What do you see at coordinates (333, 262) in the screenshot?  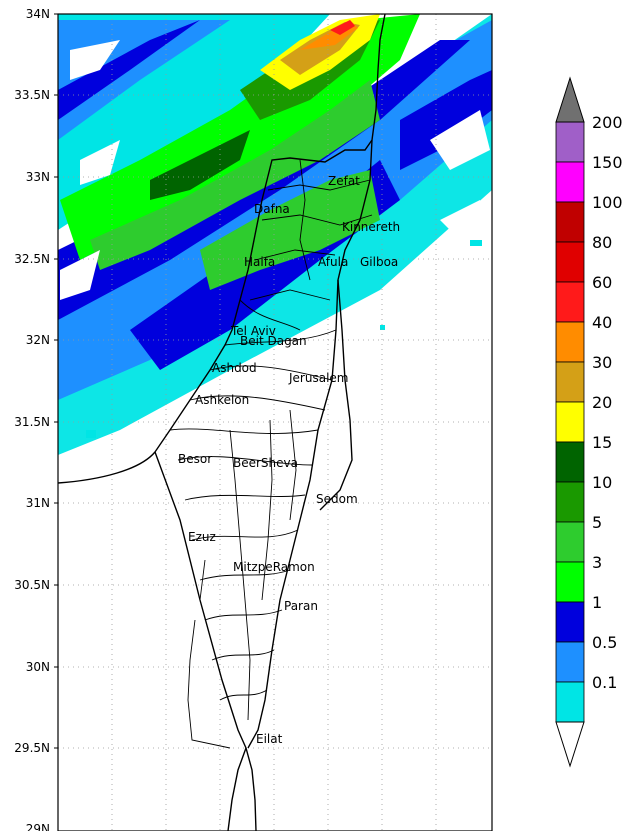 I see `city-label: Afula` at bounding box center [333, 262].